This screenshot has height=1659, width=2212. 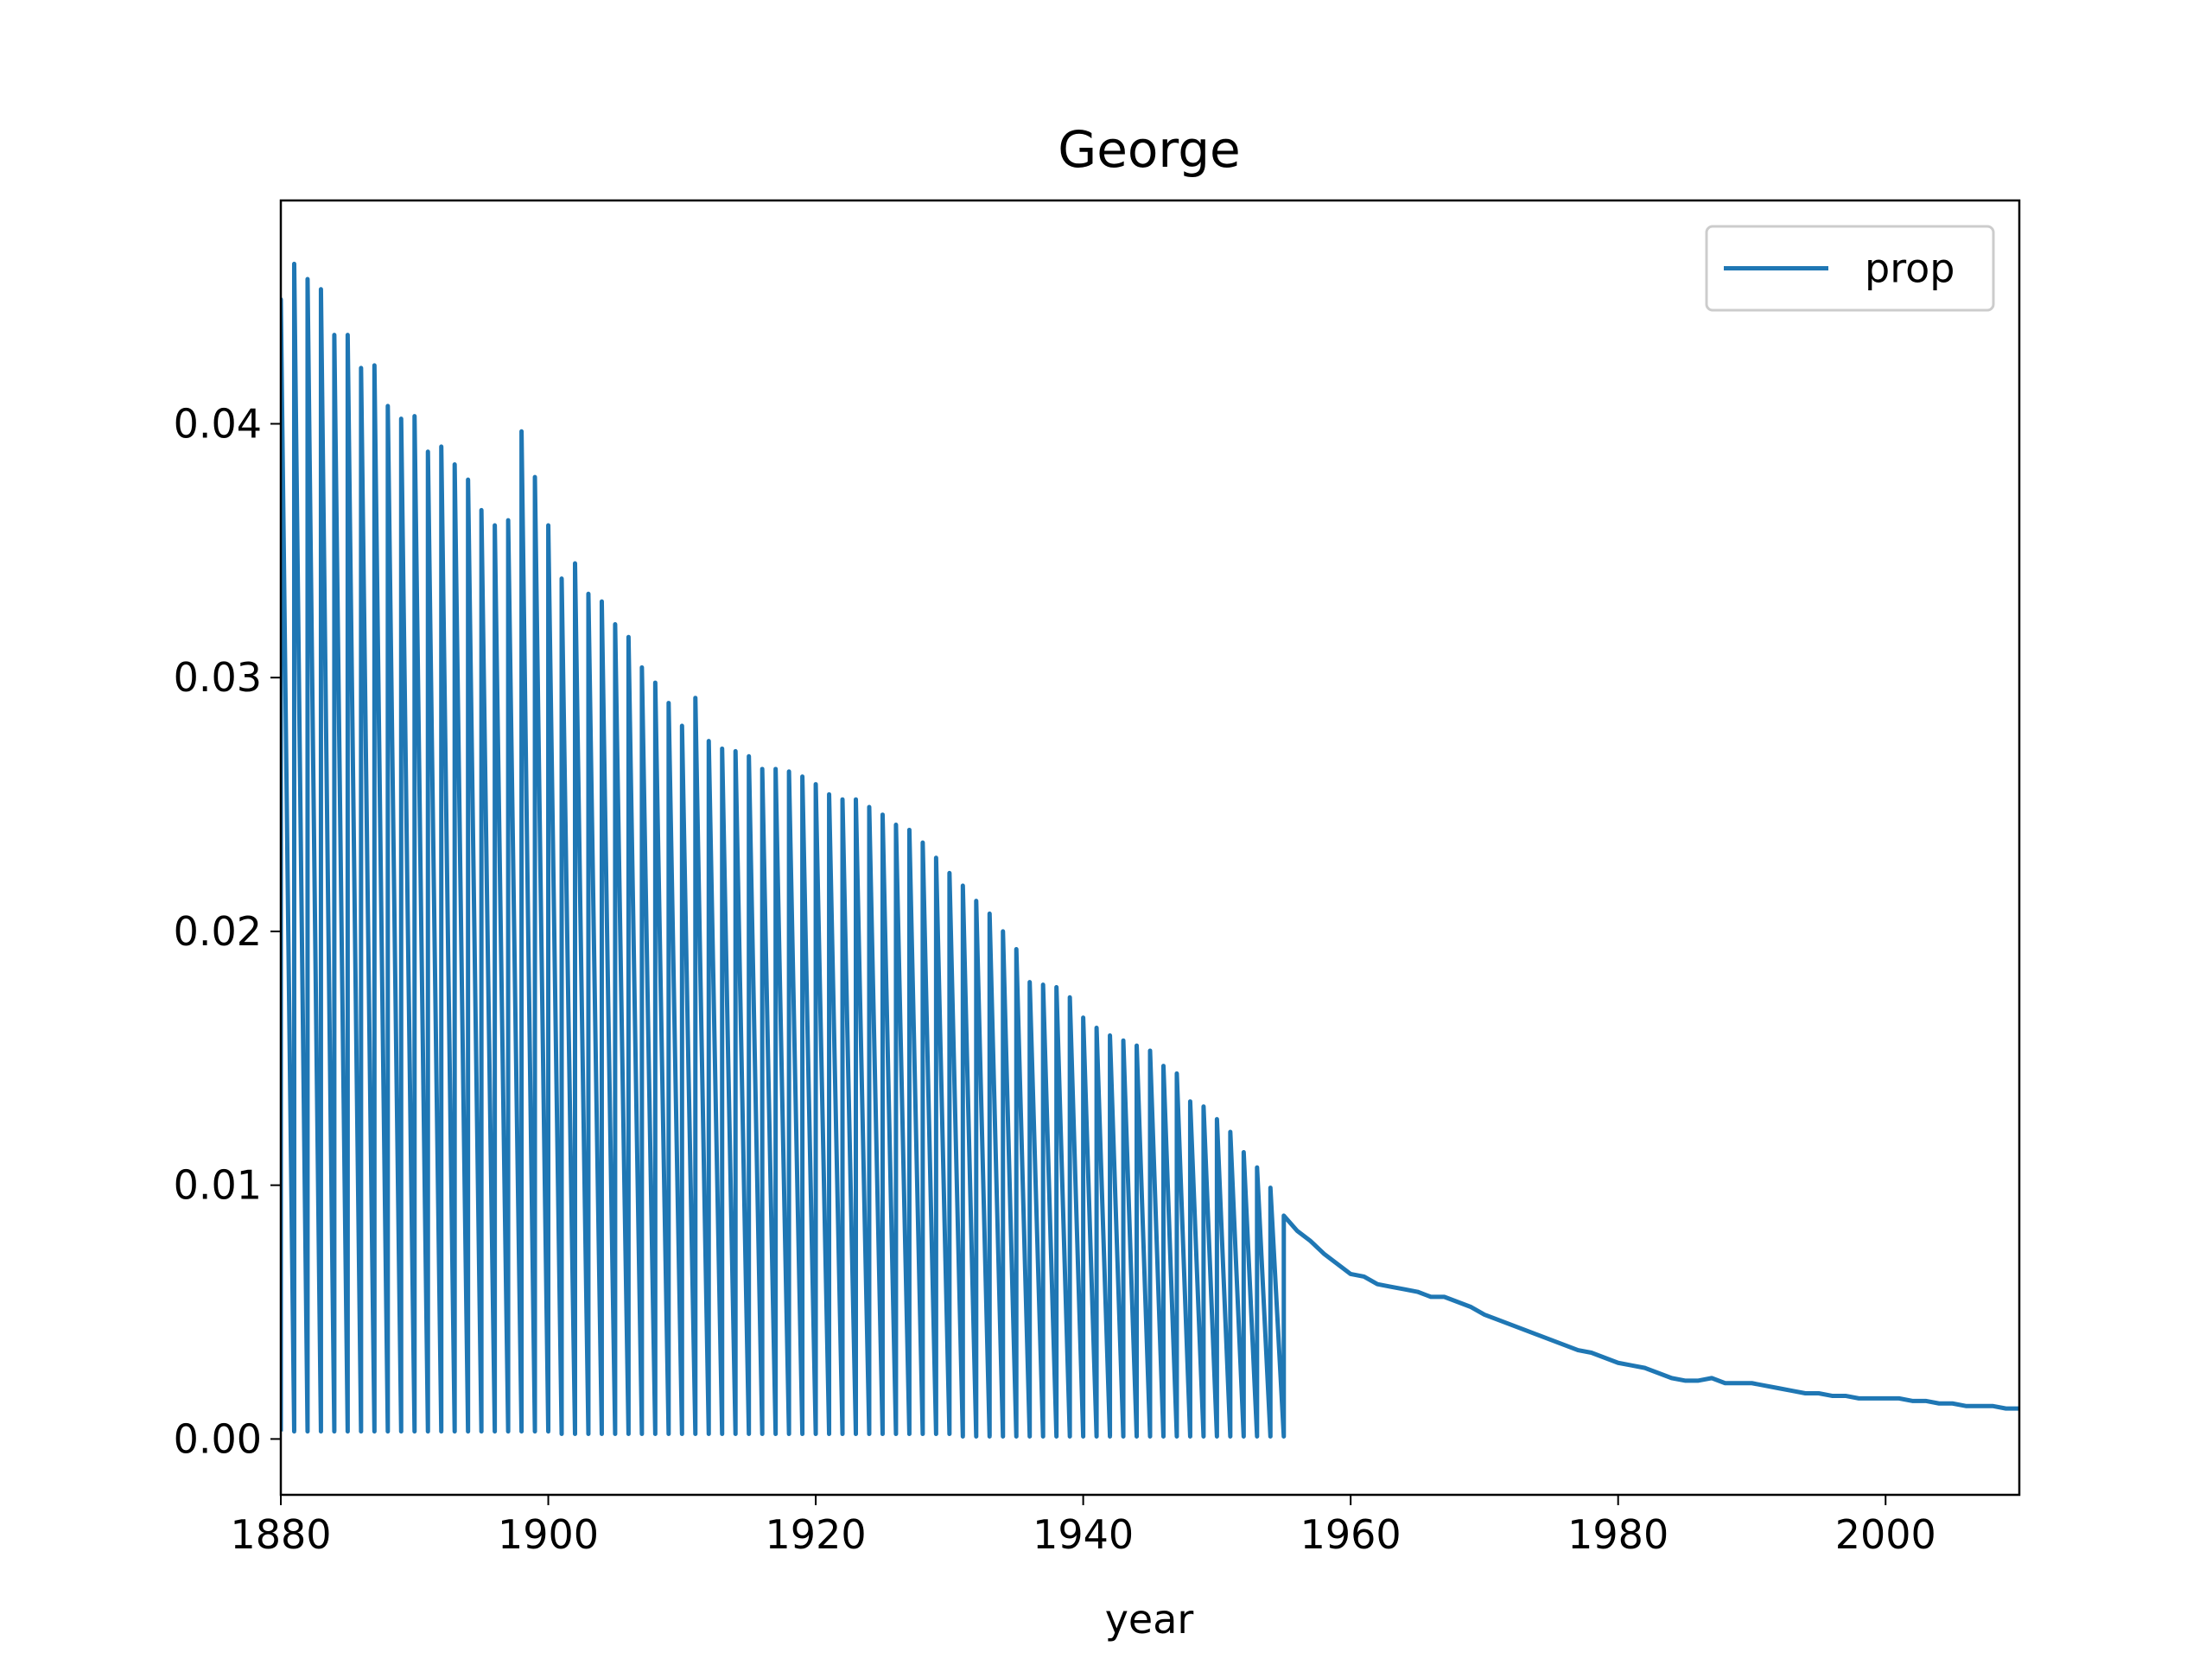 What do you see at coordinates (218, 423) in the screenshot?
I see `y-tick-label: 0.04` at bounding box center [218, 423].